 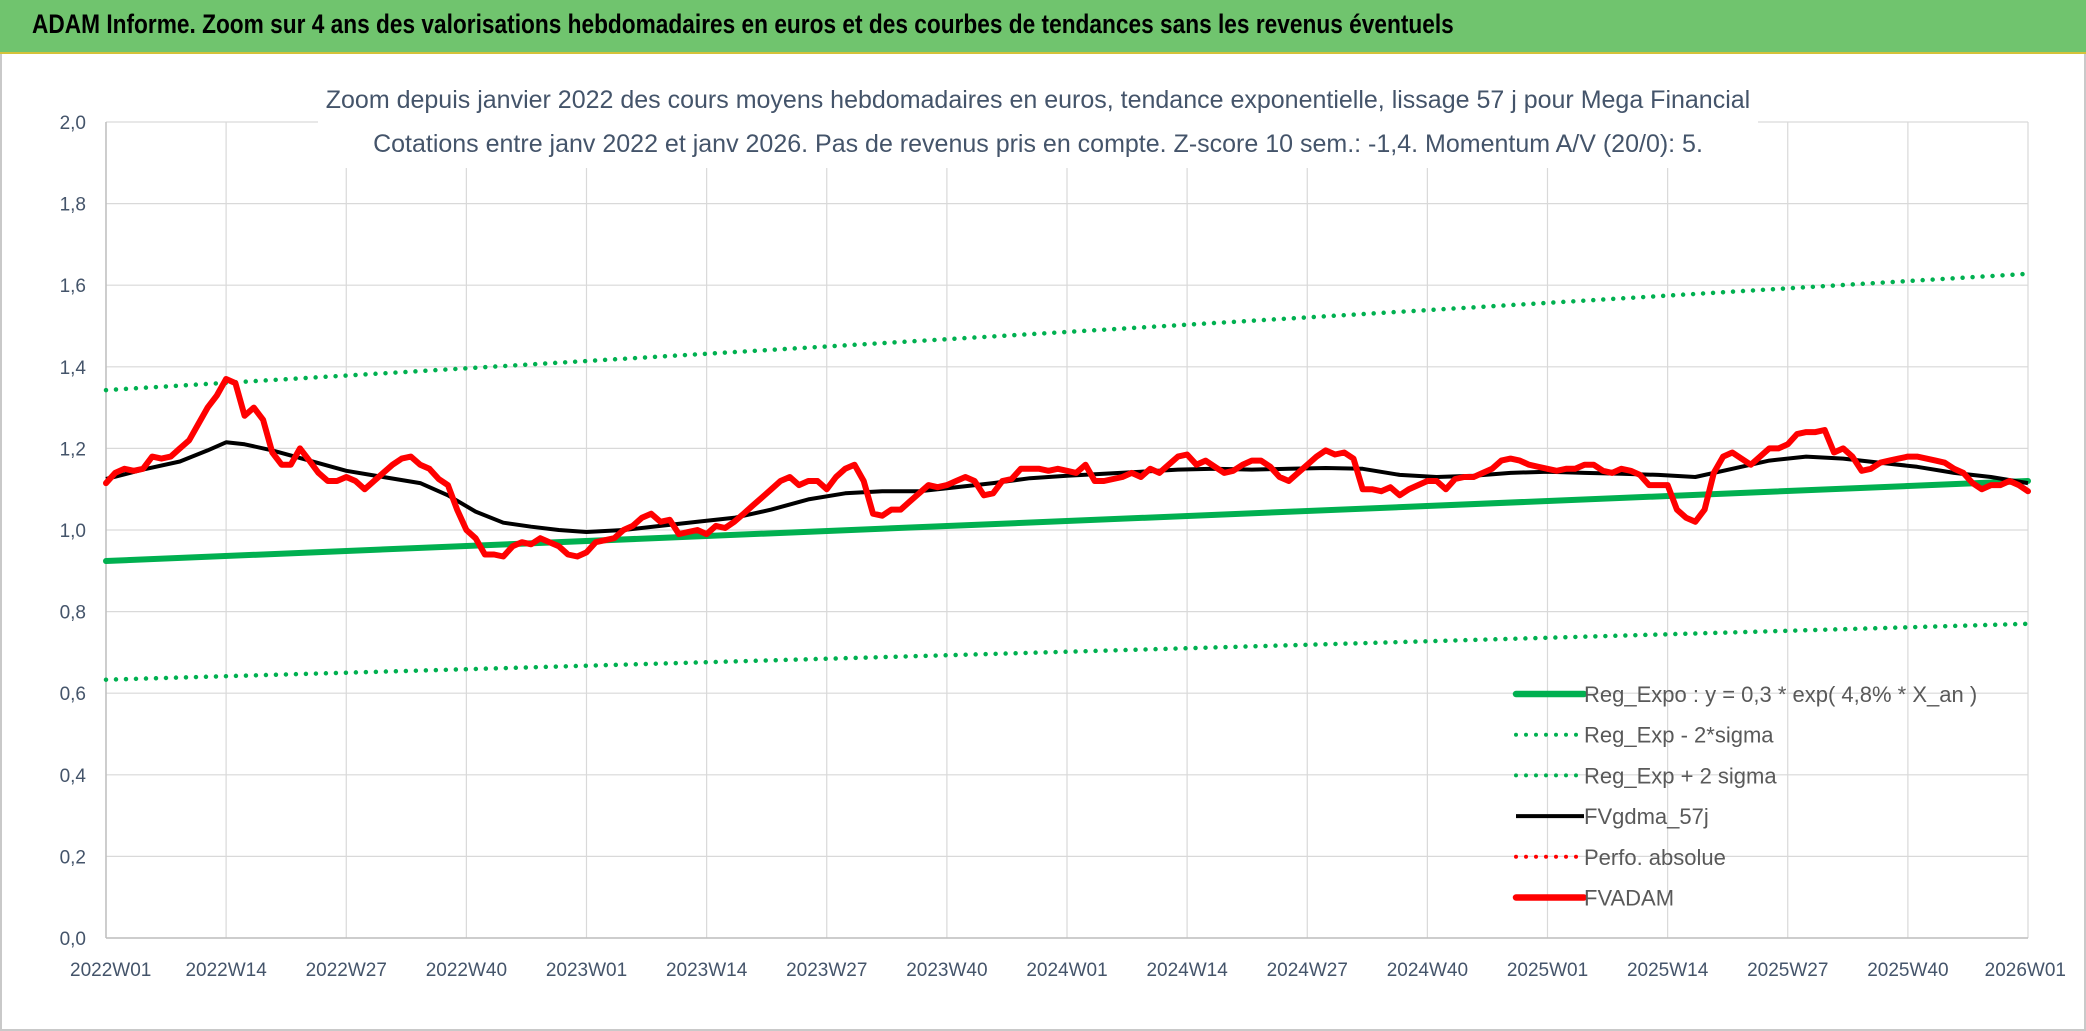 What do you see at coordinates (1668, 970) in the screenshot?
I see `x-tick-label: 2025W14` at bounding box center [1668, 970].